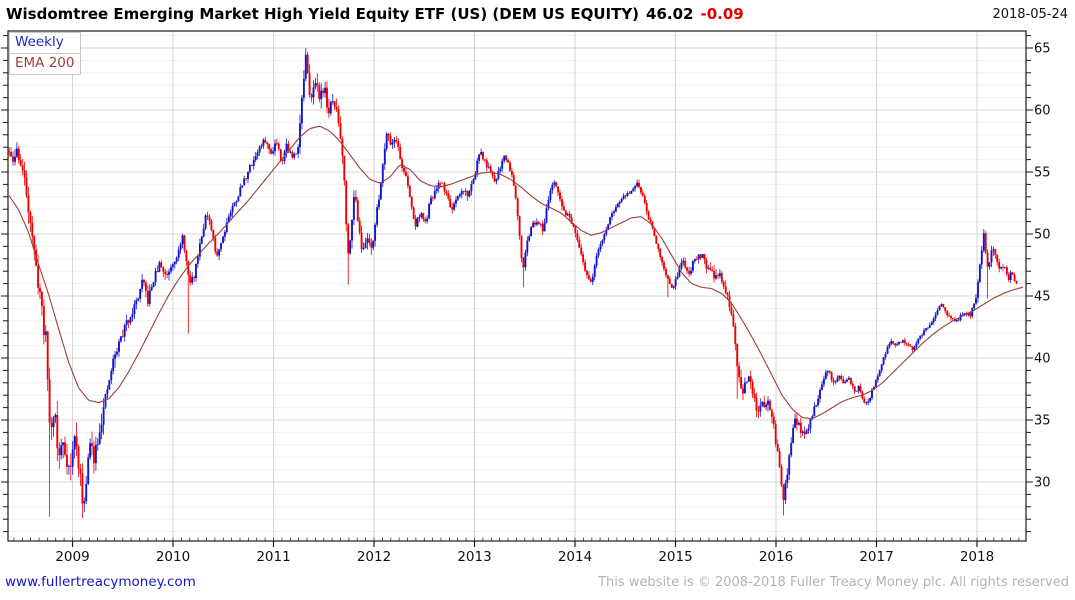 This screenshot has height=600, width=1075. I want to click on footer-site-link: www.fullertreacymoney.com, so click(100, 582).